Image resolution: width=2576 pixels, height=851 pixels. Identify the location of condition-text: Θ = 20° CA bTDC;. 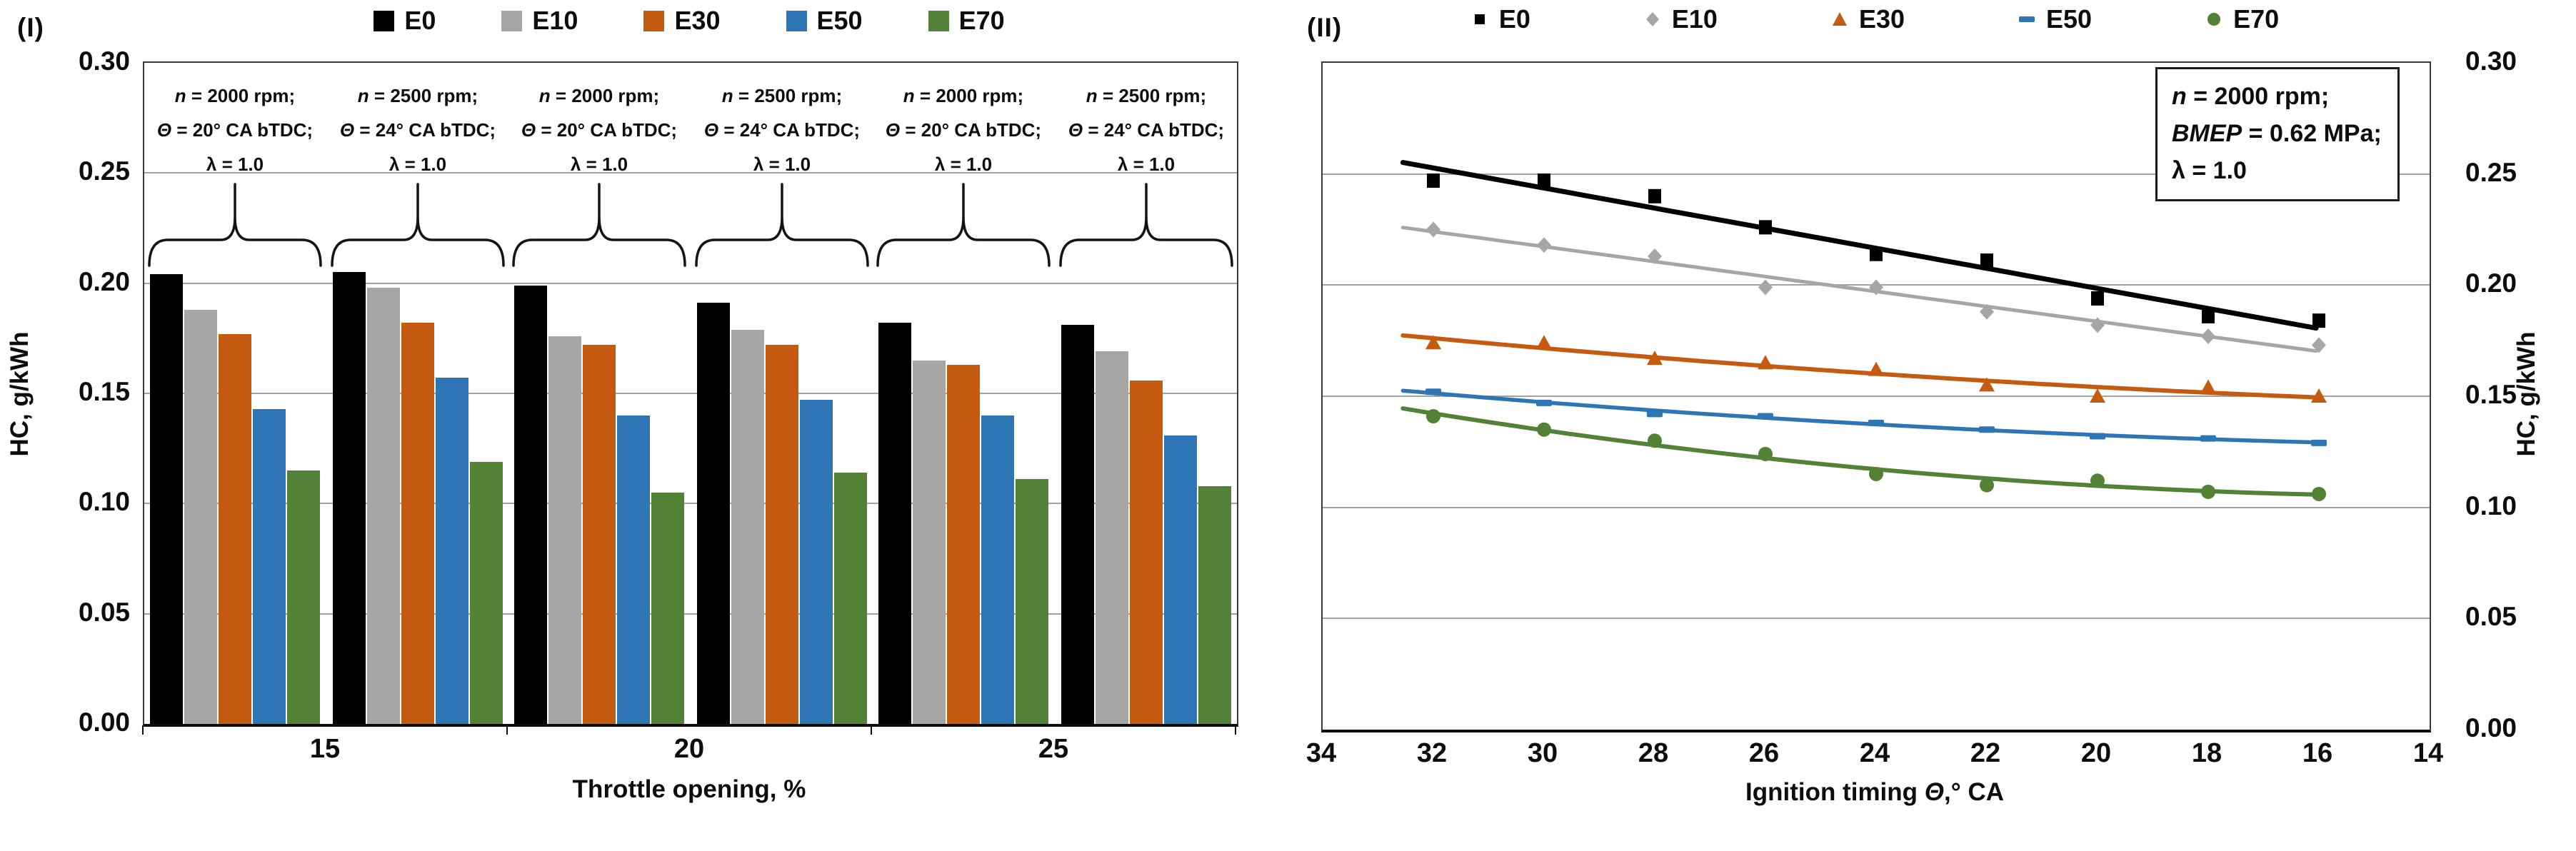
(235, 130).